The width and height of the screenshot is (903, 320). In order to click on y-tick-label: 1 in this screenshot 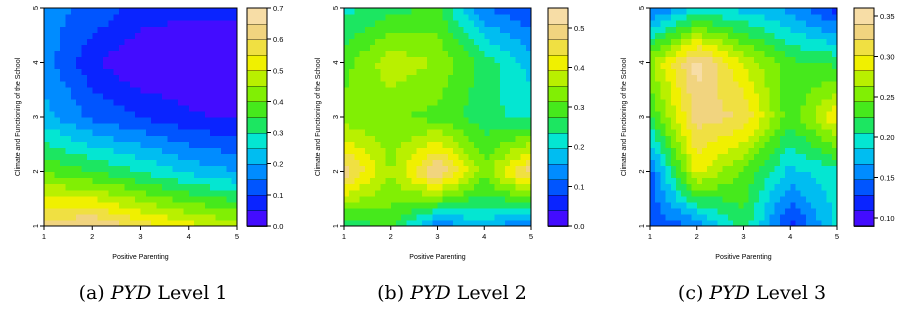, I will do `click(641, 226)`.